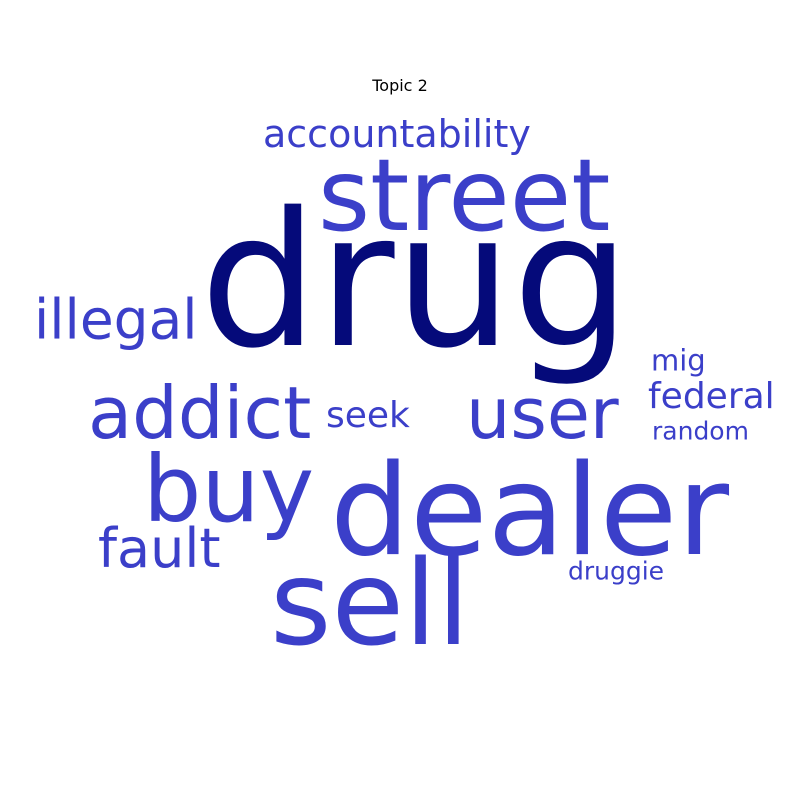 This screenshot has height=800, width=800. What do you see at coordinates (116, 319) in the screenshot?
I see `word-illegal: illegal` at bounding box center [116, 319].